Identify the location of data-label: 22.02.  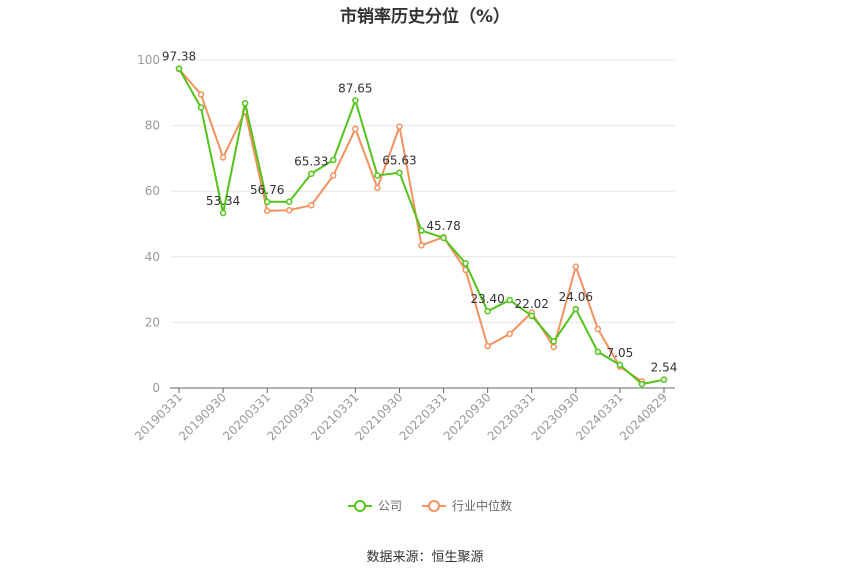
(532, 304).